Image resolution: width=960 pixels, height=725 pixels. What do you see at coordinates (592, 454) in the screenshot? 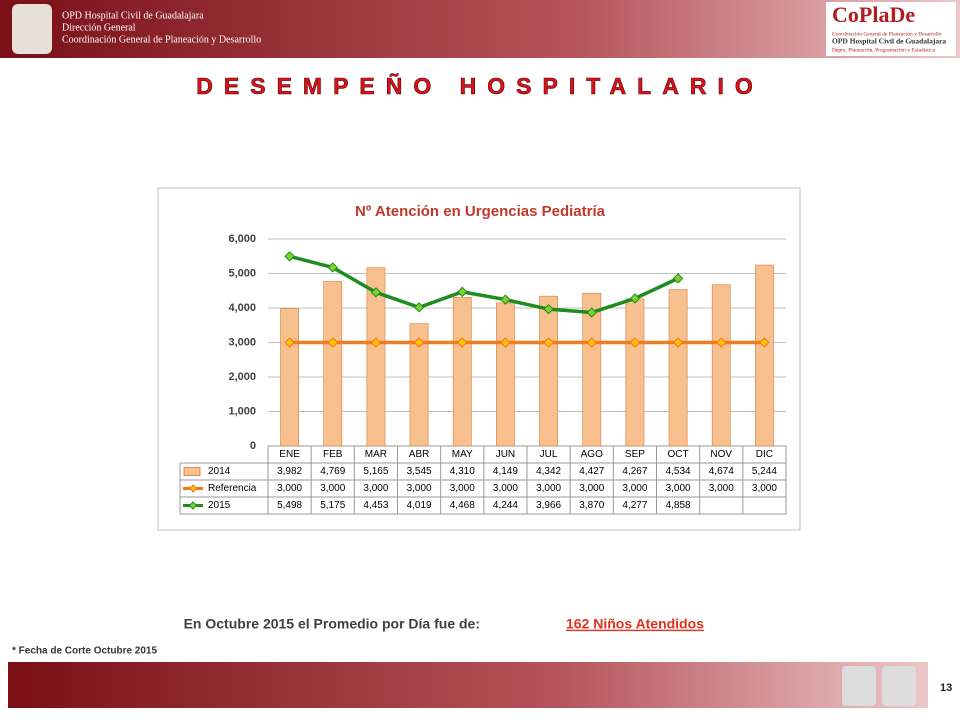
I see `x-tick-label: AGO` at bounding box center [592, 454].